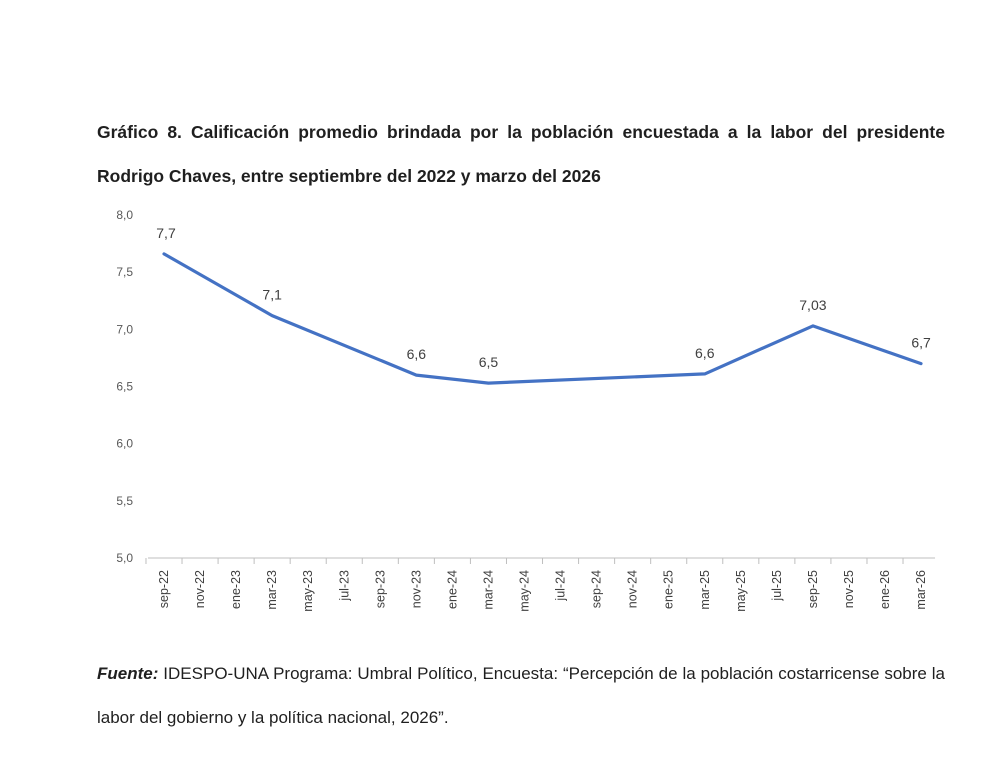 The height and width of the screenshot is (774, 996). I want to click on data-label: 7,7, so click(166, 233).